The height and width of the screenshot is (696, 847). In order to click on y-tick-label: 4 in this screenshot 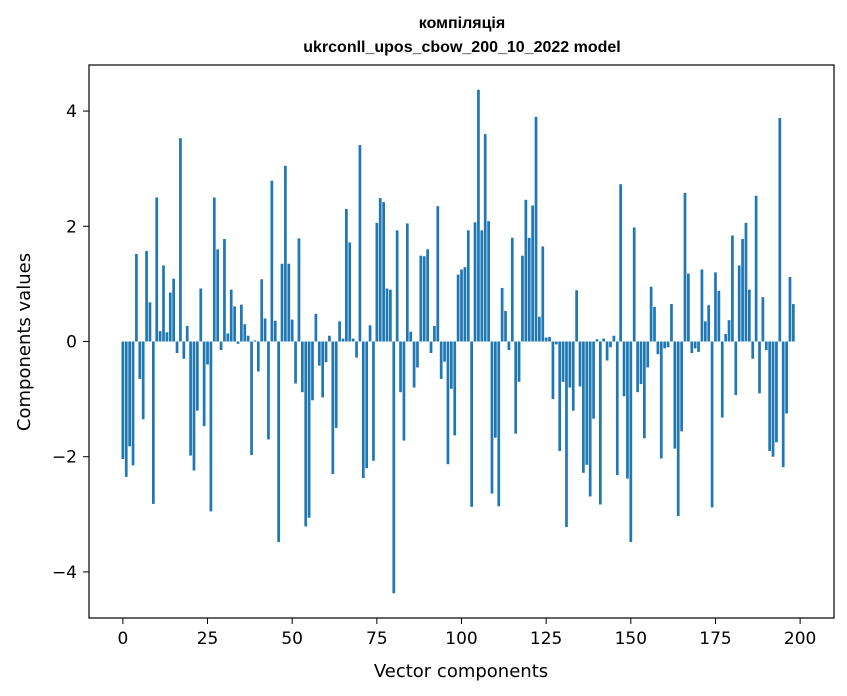, I will do `click(71, 112)`.